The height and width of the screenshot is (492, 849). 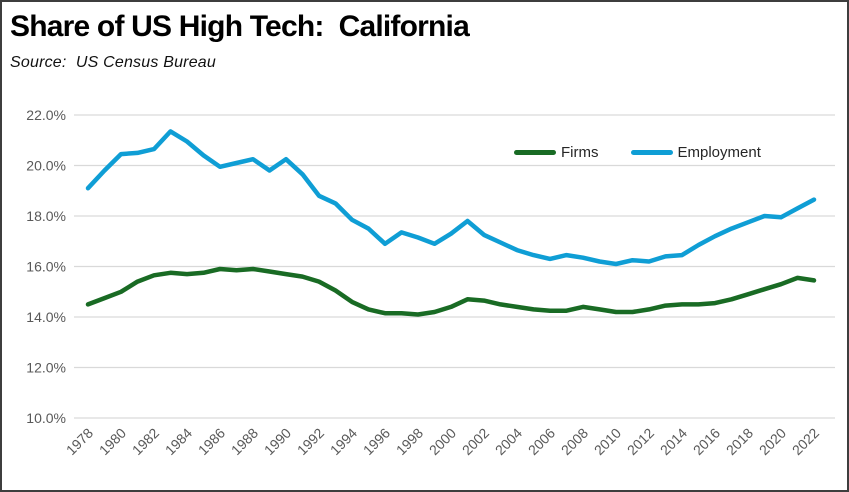 I want to click on x-axis-label-2022: 2022, so click(x=805, y=441).